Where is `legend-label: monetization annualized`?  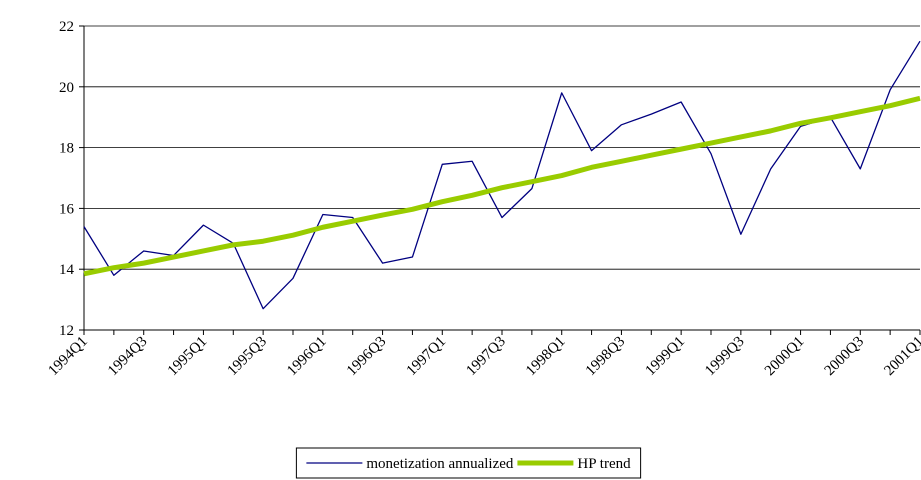
legend-label: monetization annualized is located at coordinates (440, 464).